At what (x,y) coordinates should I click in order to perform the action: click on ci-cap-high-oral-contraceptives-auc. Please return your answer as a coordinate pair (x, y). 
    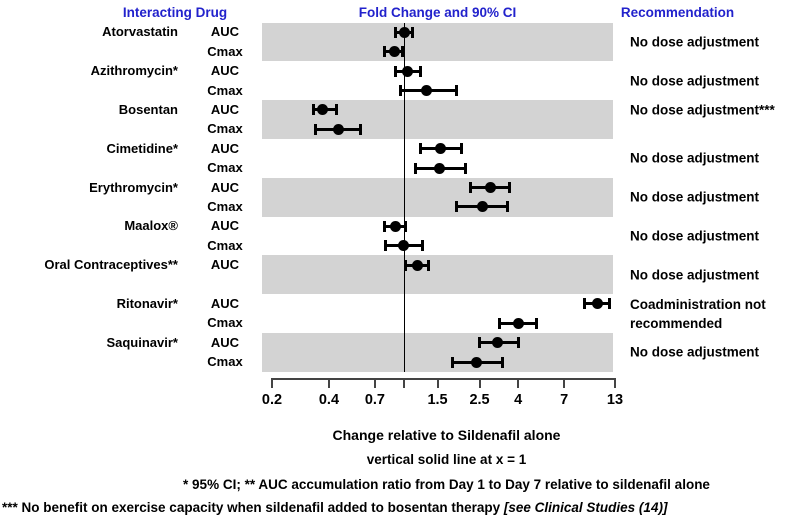
    Looking at the image, I should click on (428, 265).